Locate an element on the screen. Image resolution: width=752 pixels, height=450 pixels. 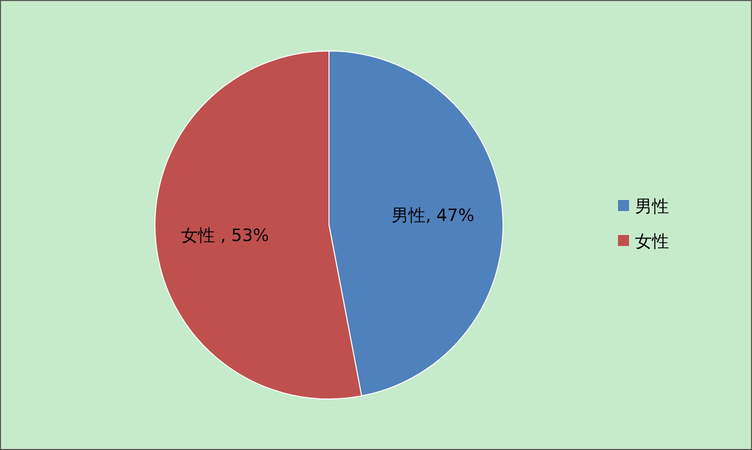
legend-label: 男性 is located at coordinates (652, 207).